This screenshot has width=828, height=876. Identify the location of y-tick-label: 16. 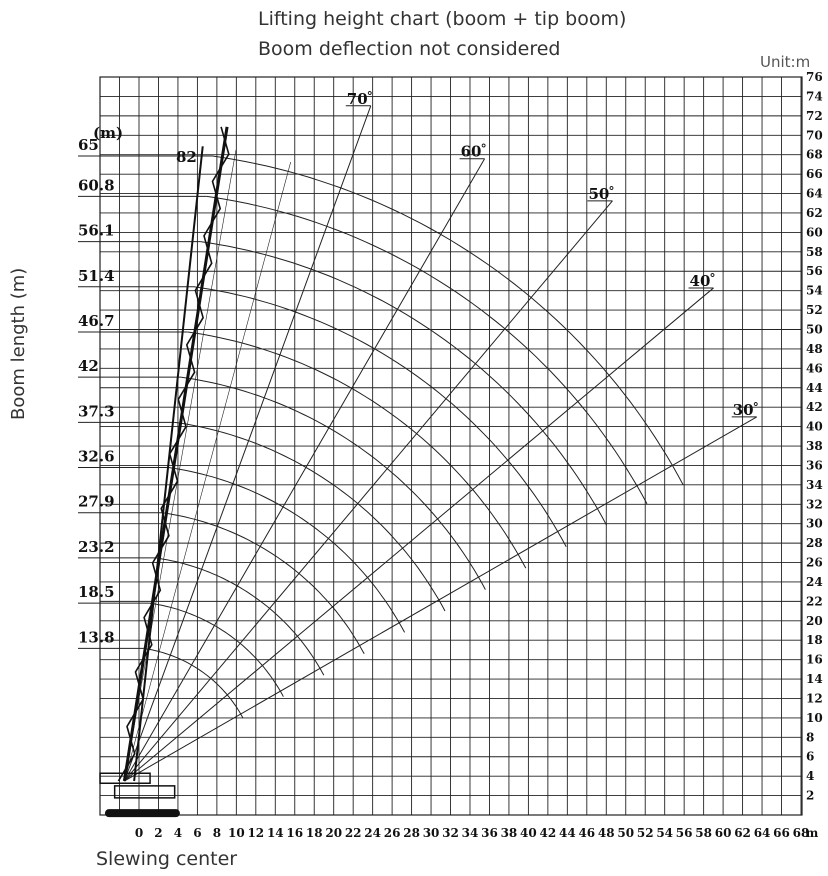
(814, 660).